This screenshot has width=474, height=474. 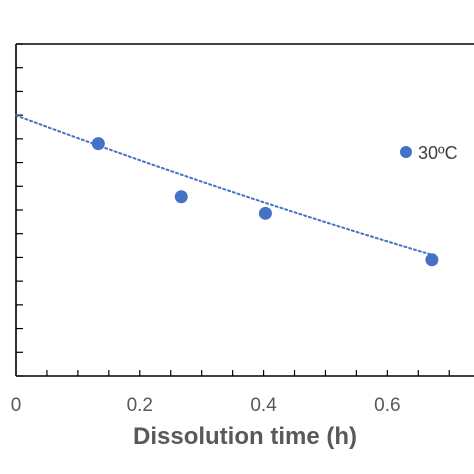 What do you see at coordinates (245, 436) in the screenshot?
I see `x-axis-title: Dissolution time (h)` at bounding box center [245, 436].